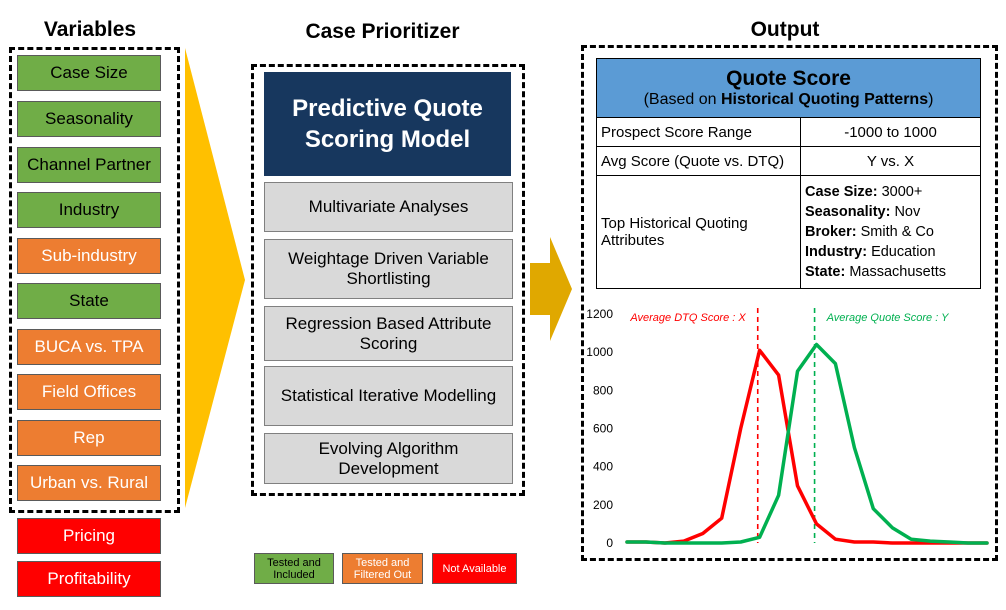  I want to click on y-tick-label: 600, so click(603, 429).